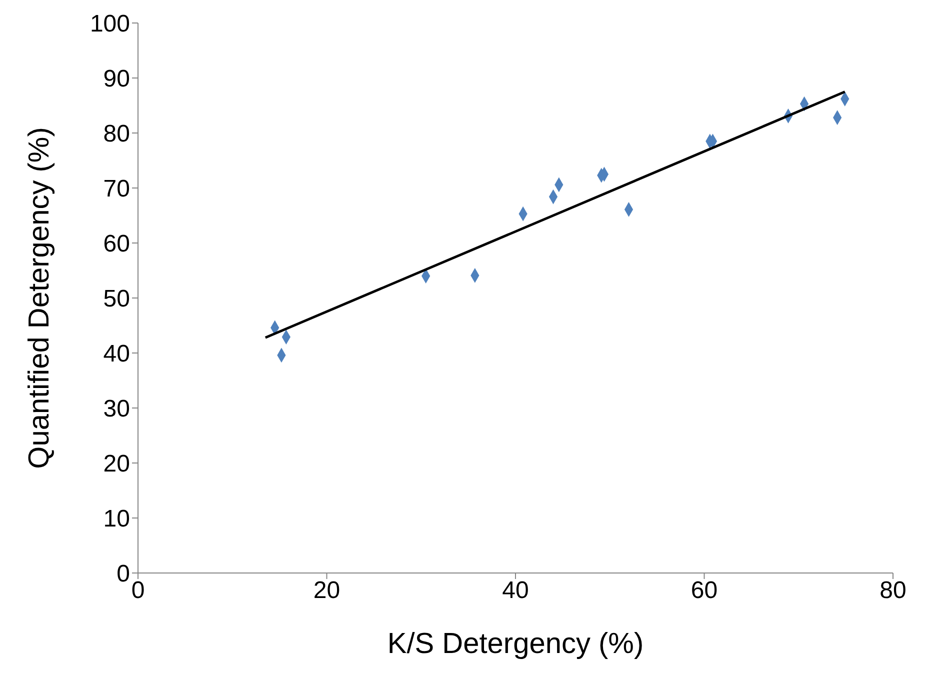  I want to click on y-tick-label: 50, so click(116, 299).